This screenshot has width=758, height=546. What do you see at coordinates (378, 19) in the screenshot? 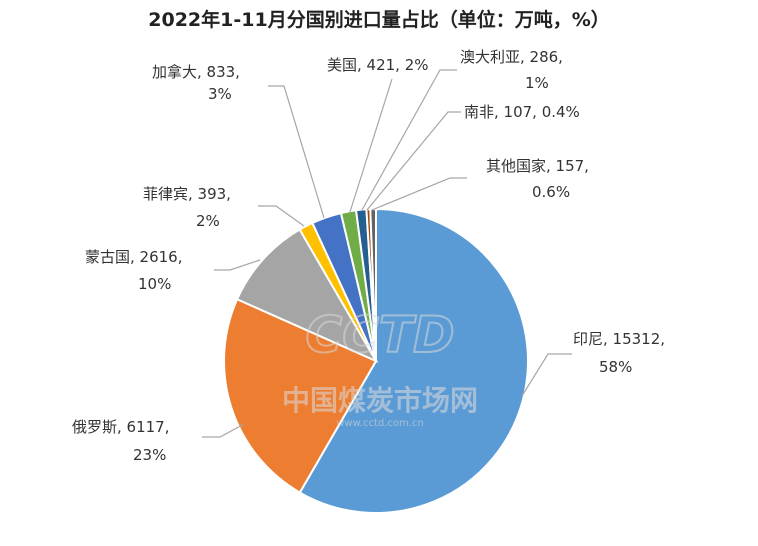
I see `chart-title: 2022年1-11月分国别进口量占比（单位：万吨，%）` at bounding box center [378, 19].